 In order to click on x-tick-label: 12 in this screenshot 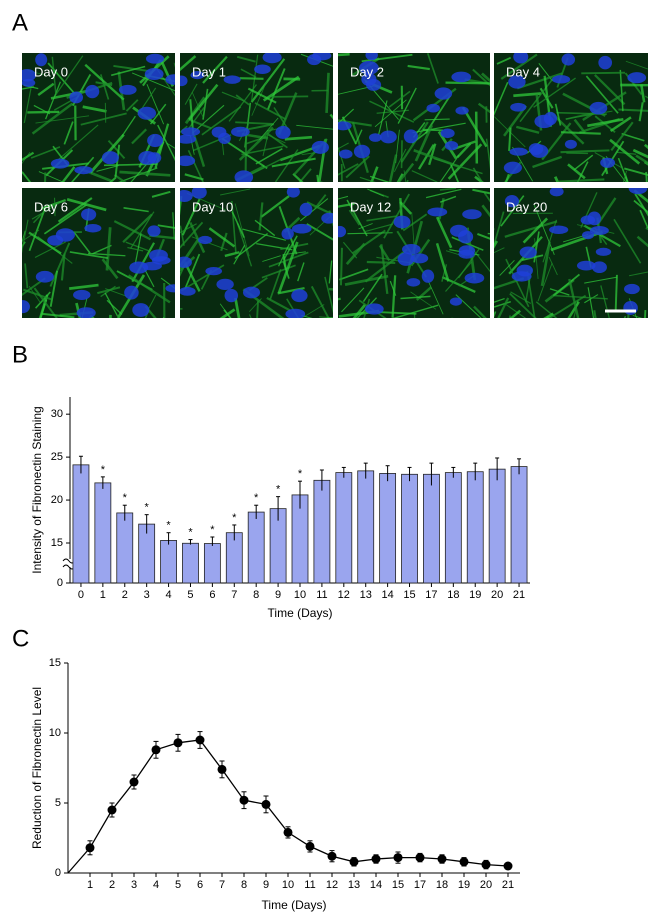, I will do `click(344, 595)`.